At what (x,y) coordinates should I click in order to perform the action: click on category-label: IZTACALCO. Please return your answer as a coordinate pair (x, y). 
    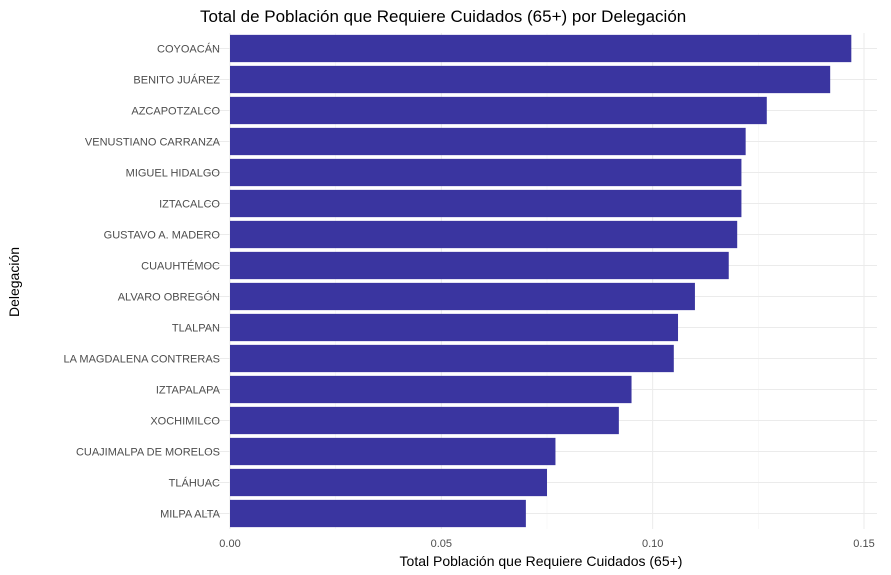
    Looking at the image, I should click on (189, 205).